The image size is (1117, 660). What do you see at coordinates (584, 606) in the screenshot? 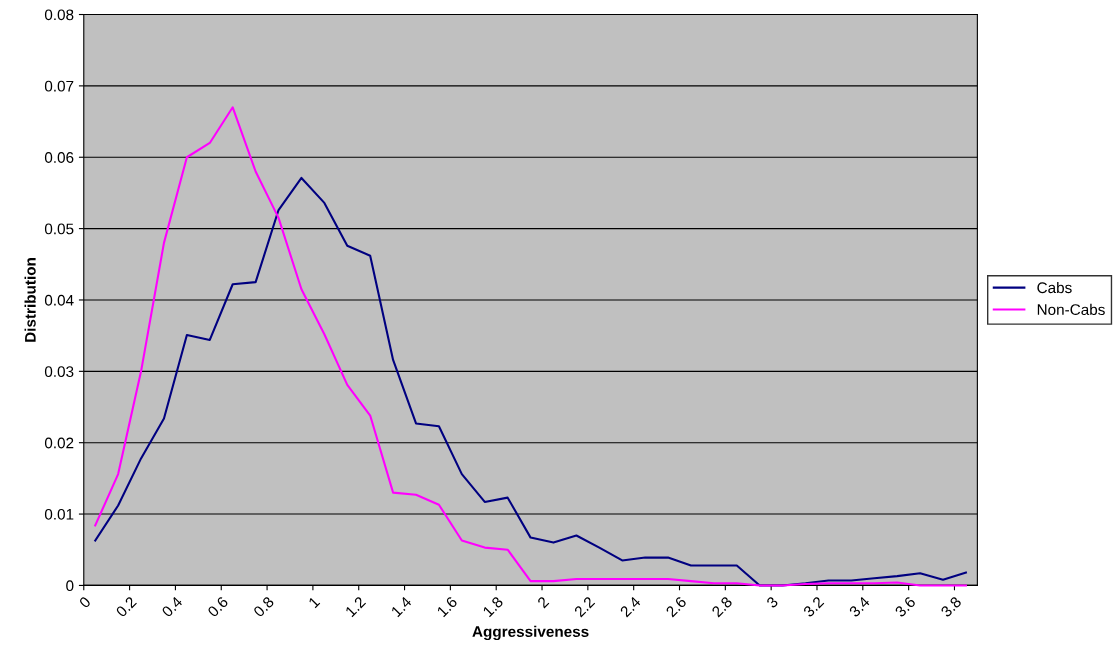
I see `x-tick-label: 2.2` at bounding box center [584, 606].